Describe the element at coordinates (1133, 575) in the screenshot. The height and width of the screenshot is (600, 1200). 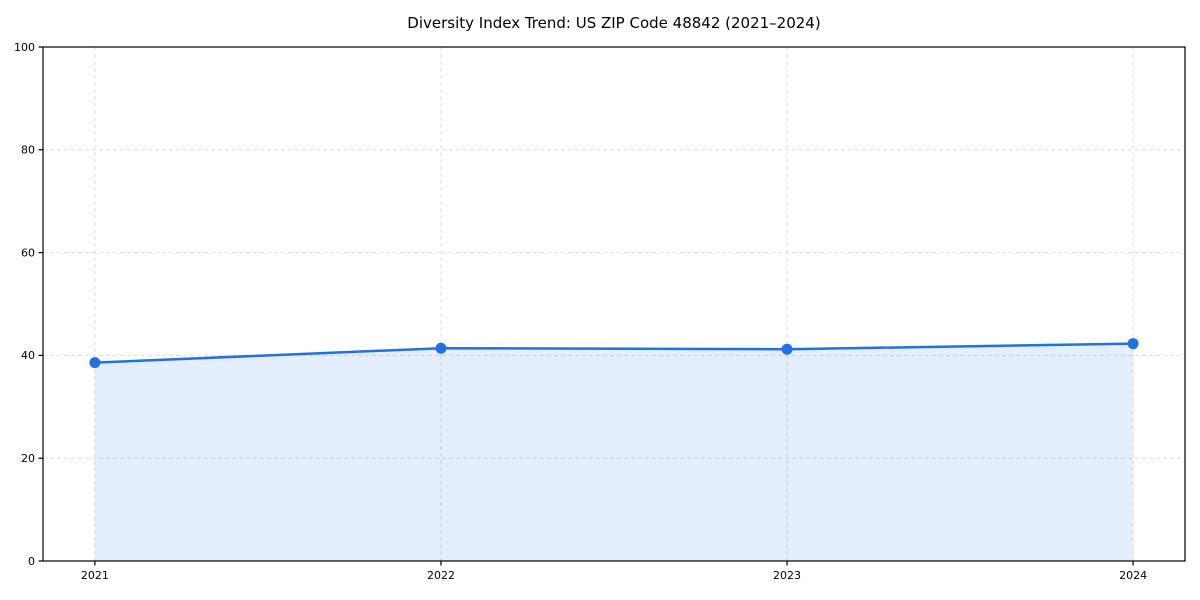
I see `x-tick-label: 2024` at that location.